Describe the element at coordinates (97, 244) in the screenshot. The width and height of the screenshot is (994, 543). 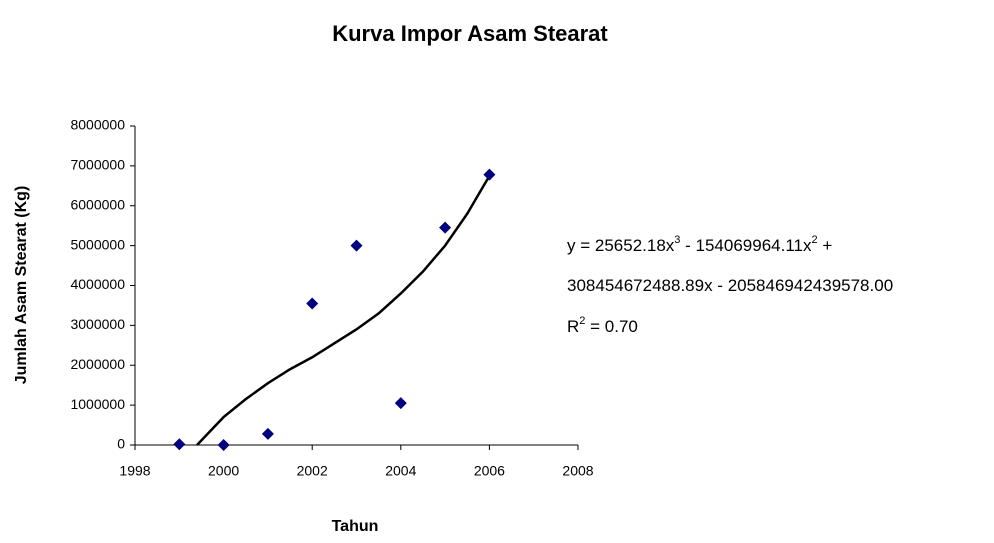
I see `y-tick-label: 5000000` at that location.